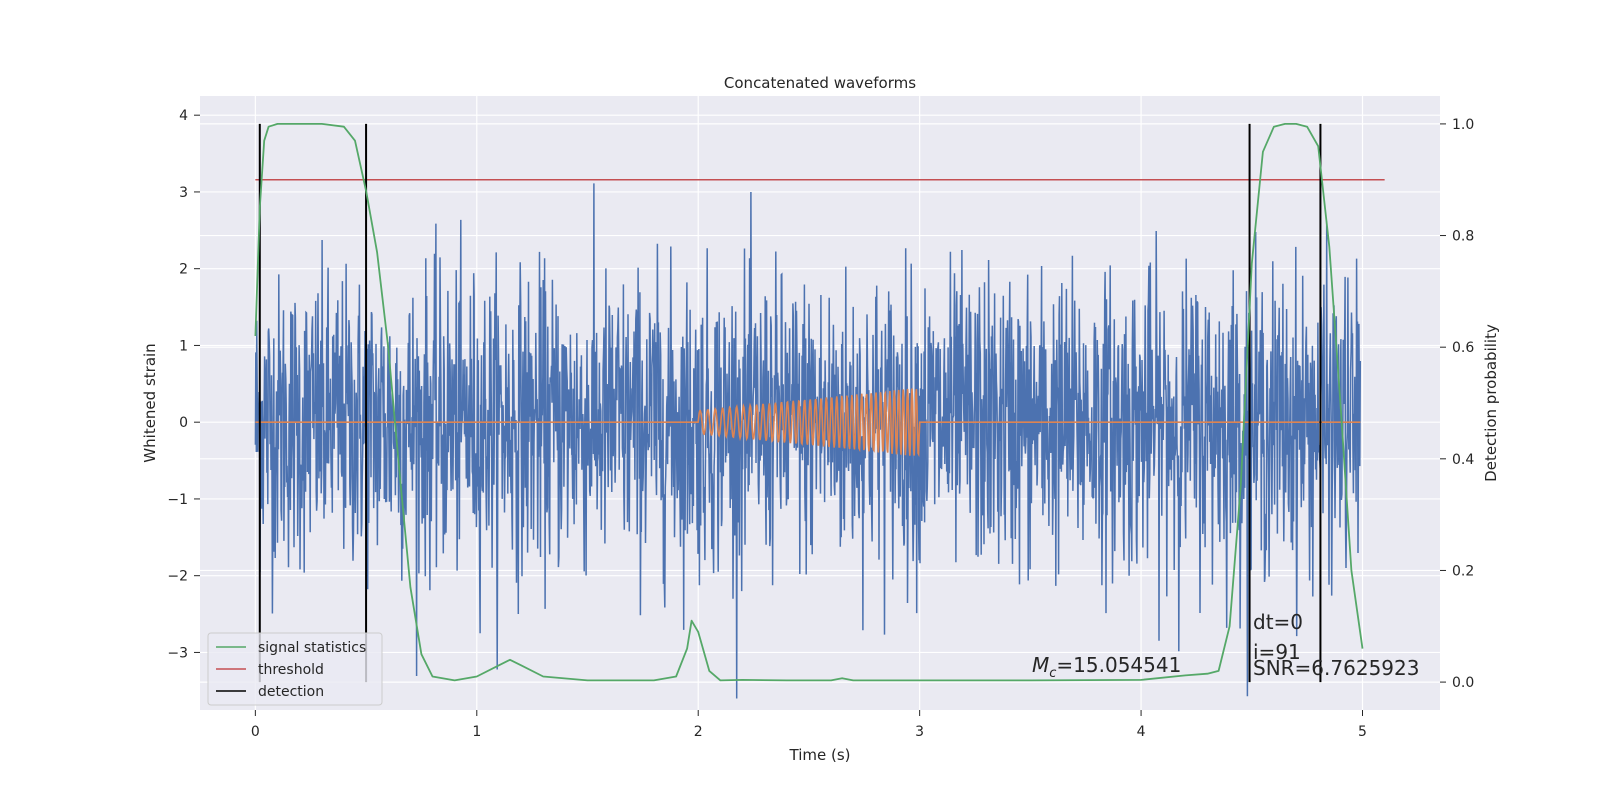 The height and width of the screenshot is (800, 1600). I want to click on snr-annotation: SNR=6.7625923, so click(1336, 668).